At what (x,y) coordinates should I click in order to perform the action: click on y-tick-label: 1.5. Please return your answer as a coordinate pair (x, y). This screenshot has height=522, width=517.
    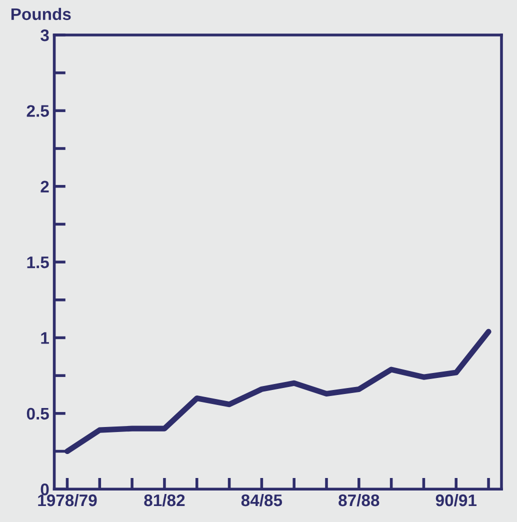
    Looking at the image, I should click on (38, 262).